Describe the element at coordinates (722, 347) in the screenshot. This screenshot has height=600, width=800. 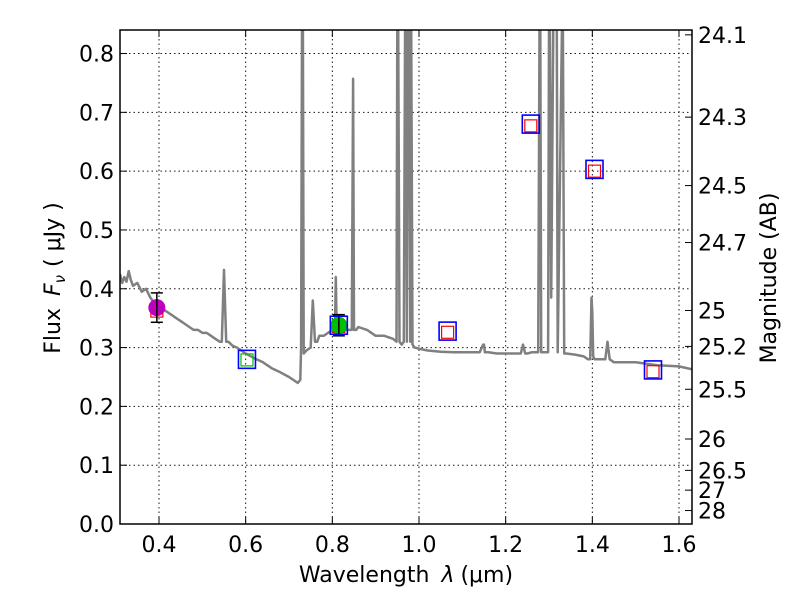
I see `mag-tick-label: 25.2` at that location.